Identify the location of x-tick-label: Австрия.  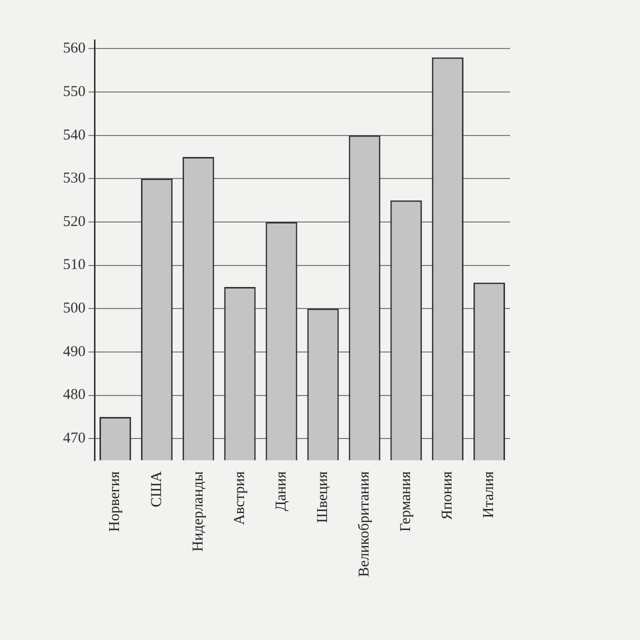
(240, 498).